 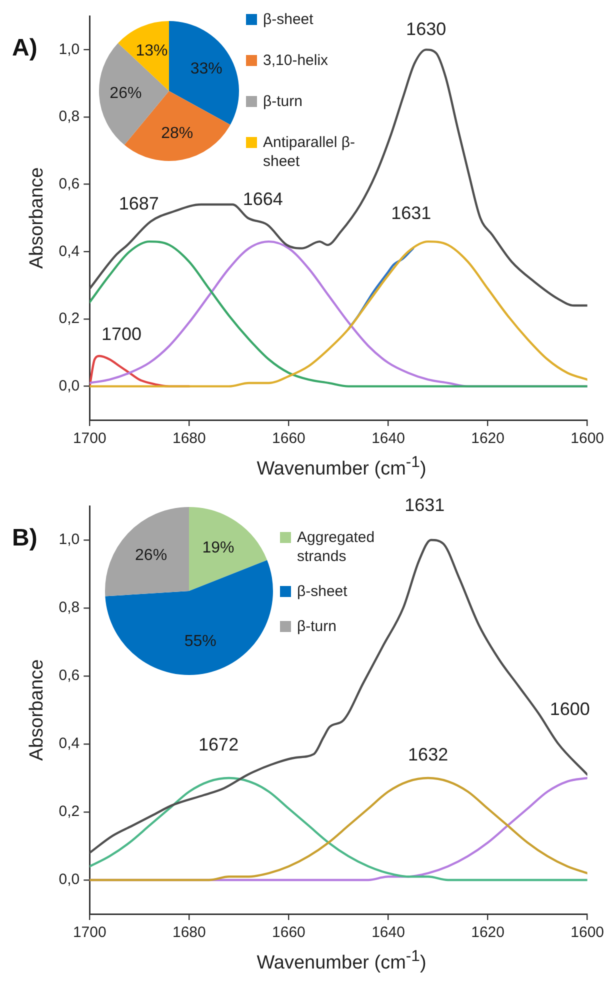 I want to click on legend-label: Aggregated strands, so click(x=336, y=547).